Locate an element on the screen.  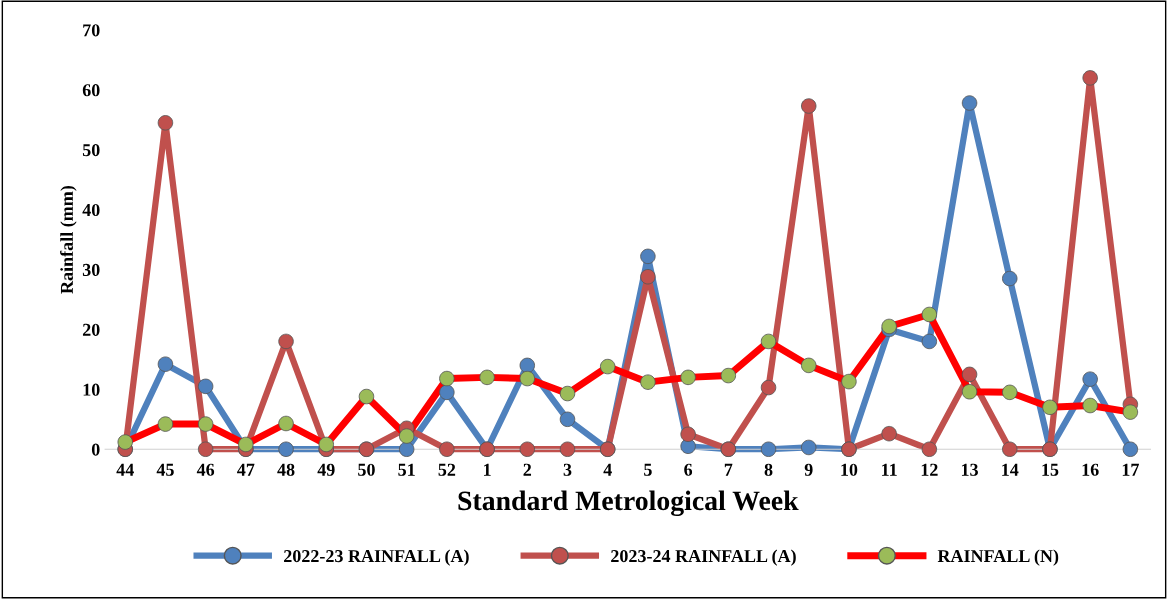
x-tick-label: 14 is located at coordinates (1010, 469).